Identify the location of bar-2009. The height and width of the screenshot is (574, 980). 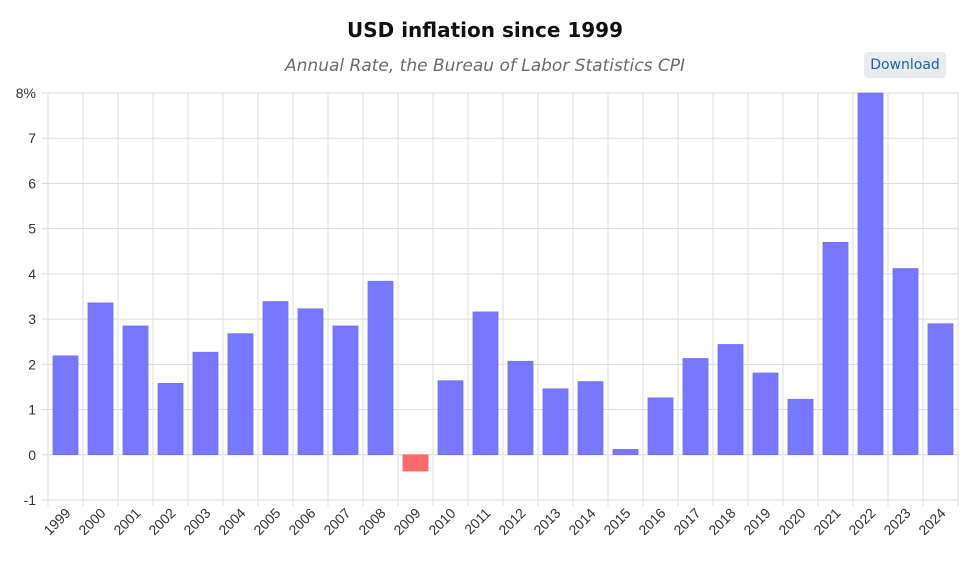
(415, 463).